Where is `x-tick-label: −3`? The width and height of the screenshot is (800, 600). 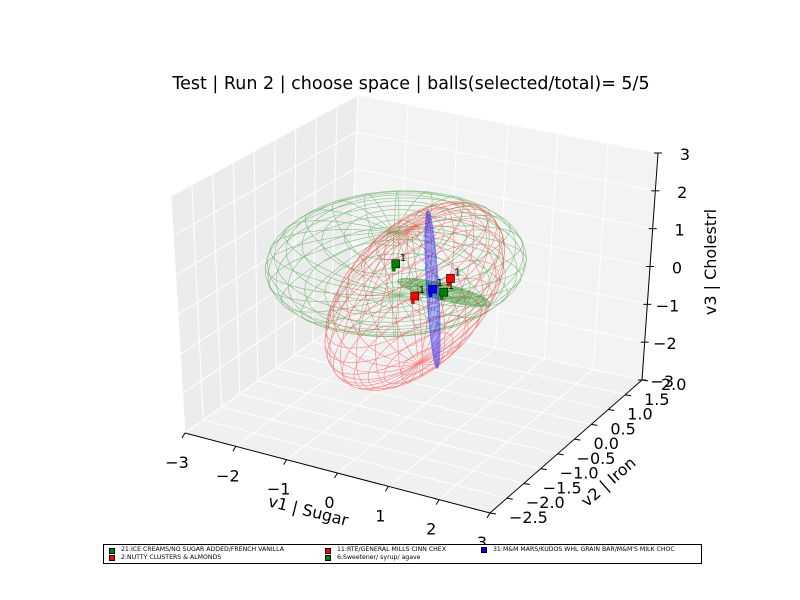
x-tick-label: −3 is located at coordinates (177, 462).